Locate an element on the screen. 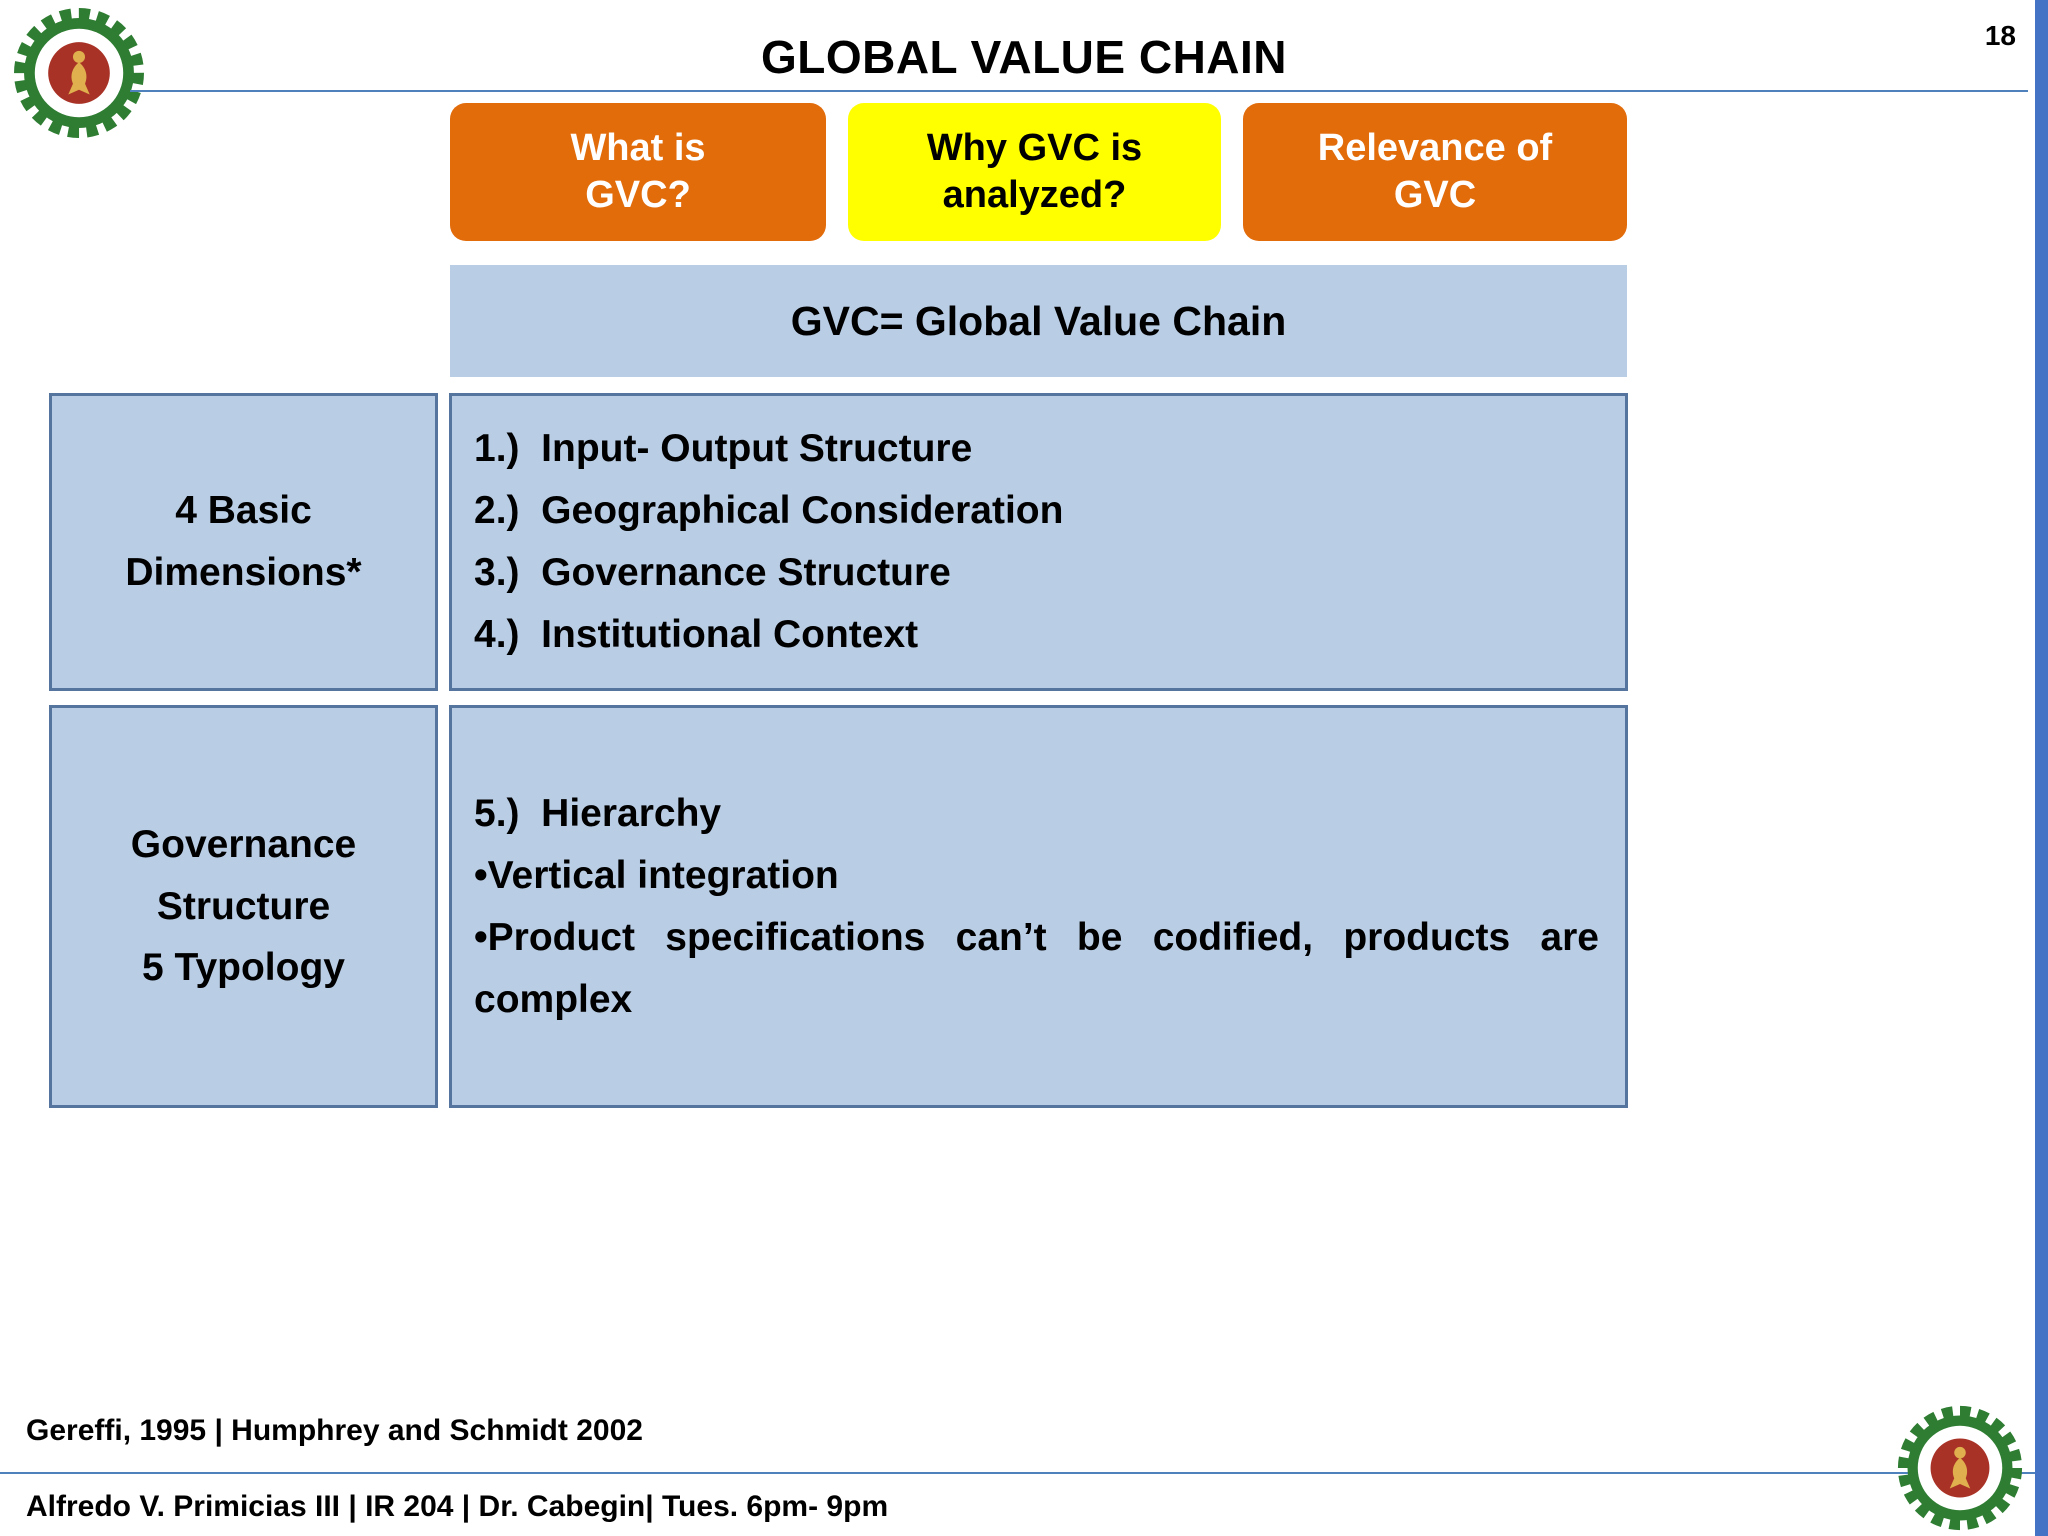 This screenshot has height=1536, width=2048. university-seal-logo-bottom is located at coordinates (1960, 1468).